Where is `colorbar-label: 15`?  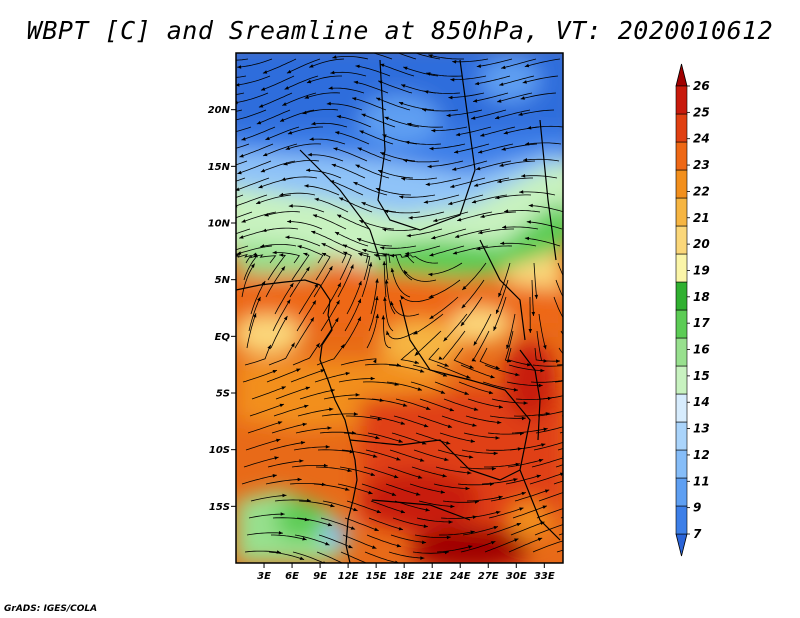
colorbar-label: 15 is located at coordinates (701, 376).